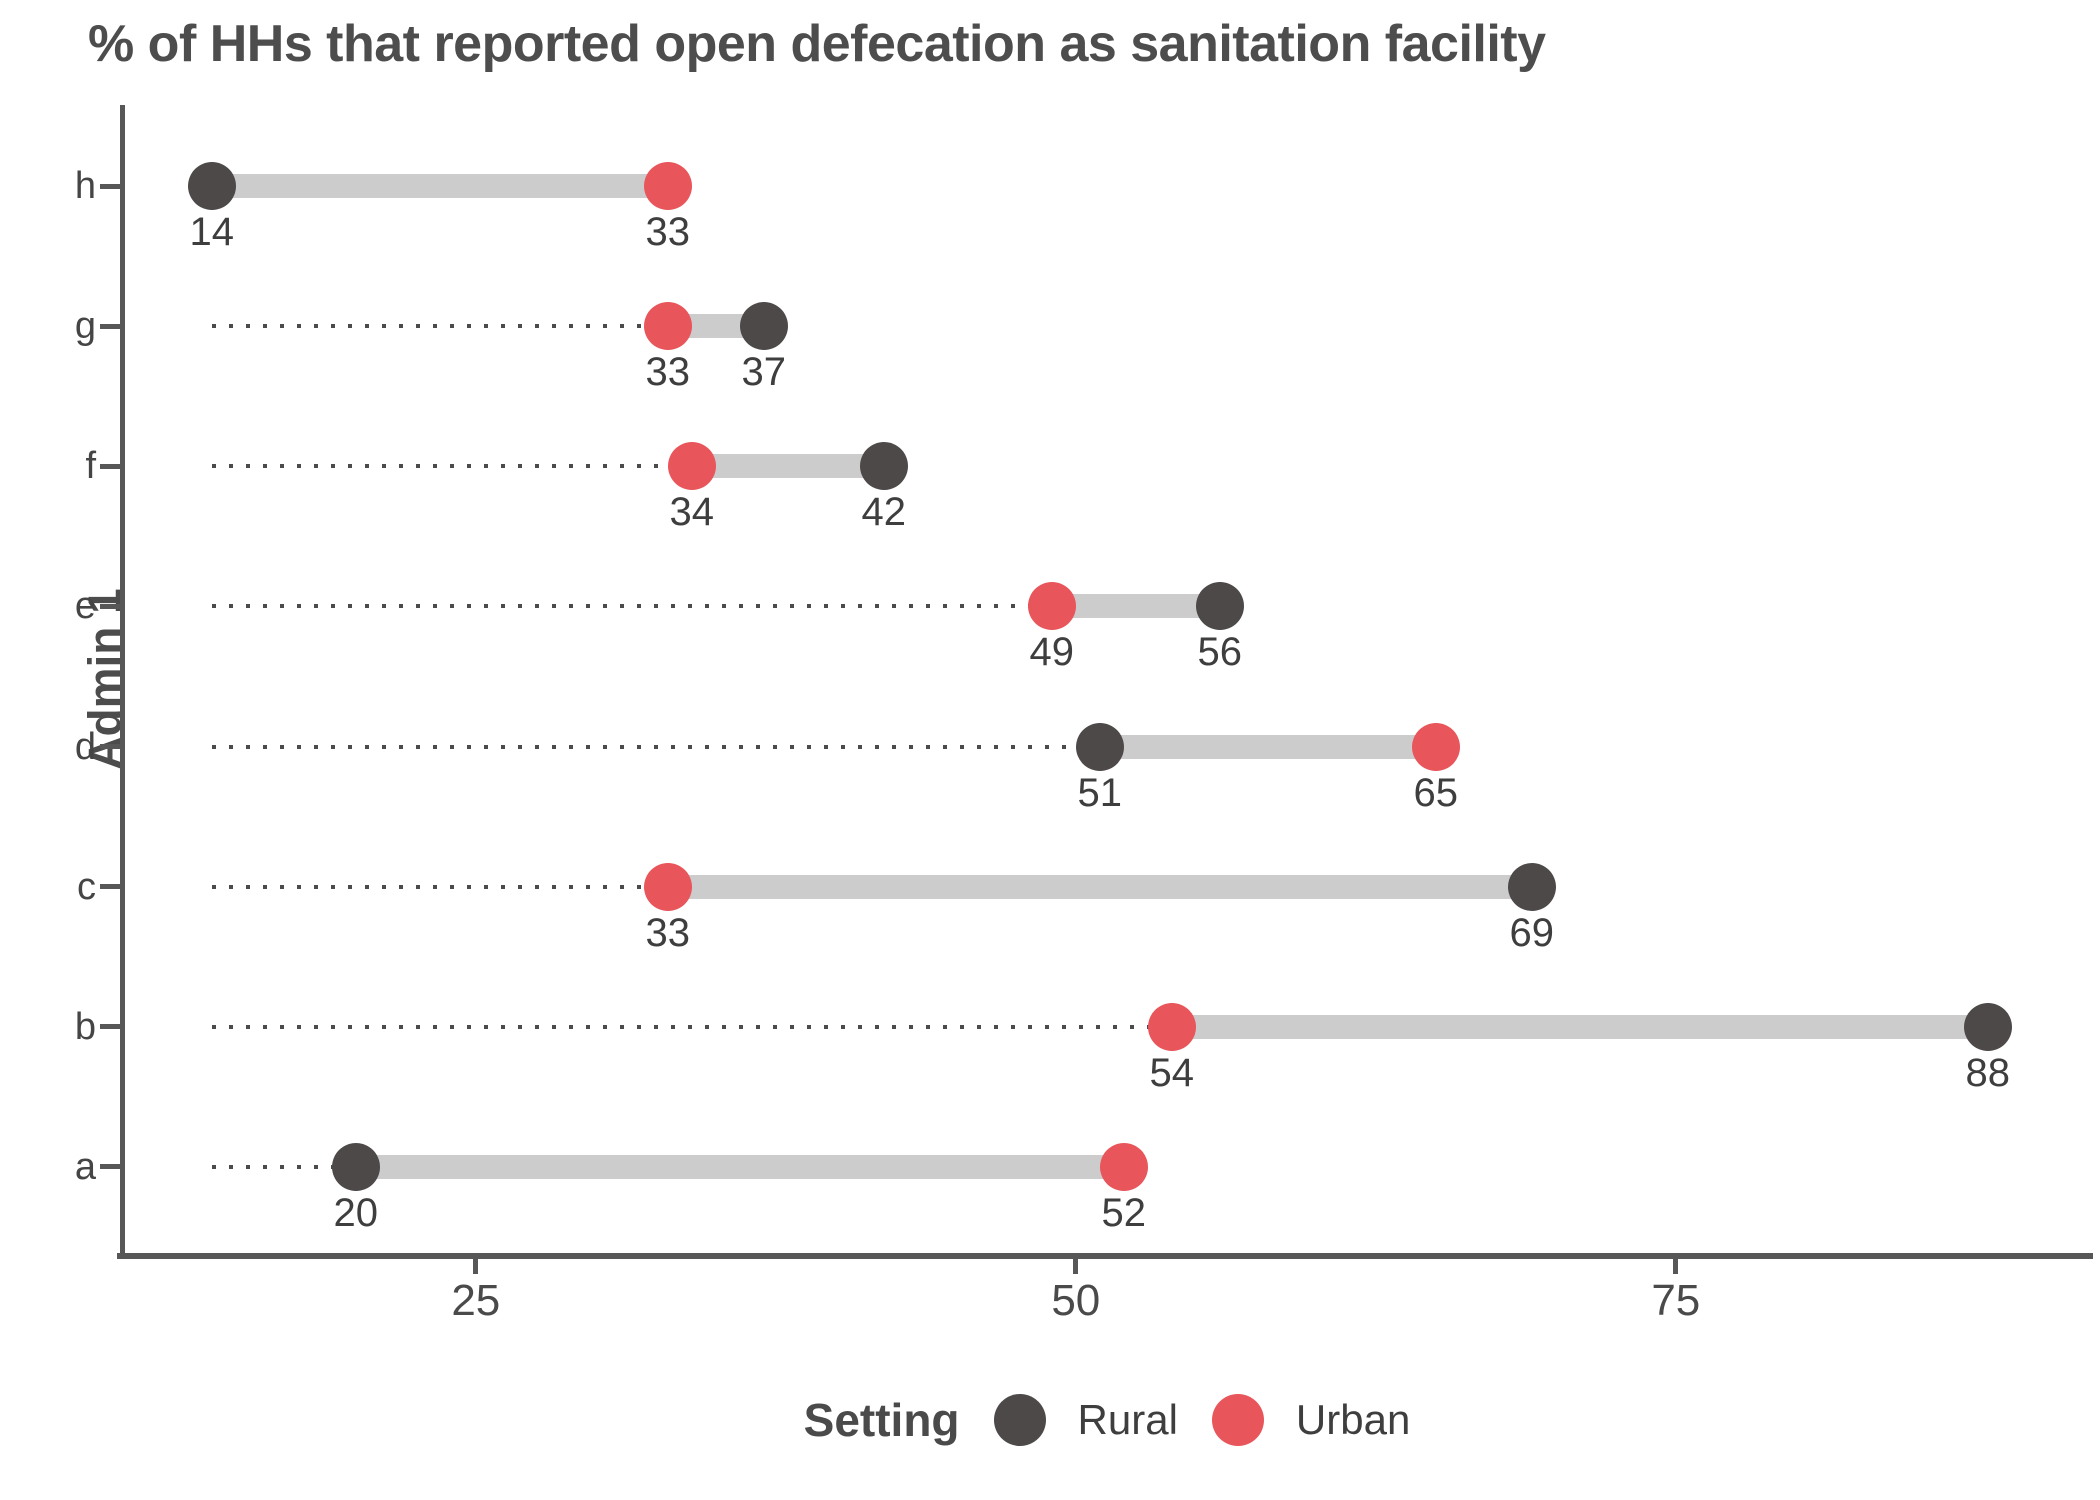 Image resolution: width=2100 pixels, height=1500 pixels. What do you see at coordinates (1267, 746) in the screenshot?
I see `connector-bar-d` at bounding box center [1267, 746].